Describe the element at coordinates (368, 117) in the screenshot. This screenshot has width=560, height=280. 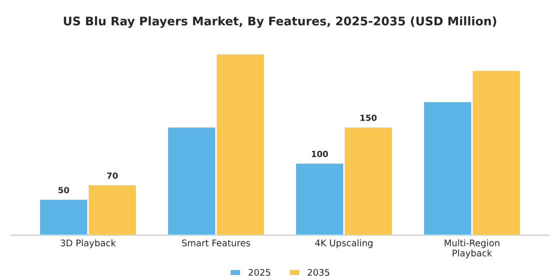
I see `data-label: 150` at that location.